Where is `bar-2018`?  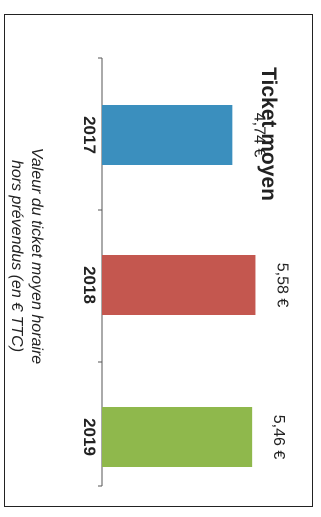 bar-2018 is located at coordinates (179, 285).